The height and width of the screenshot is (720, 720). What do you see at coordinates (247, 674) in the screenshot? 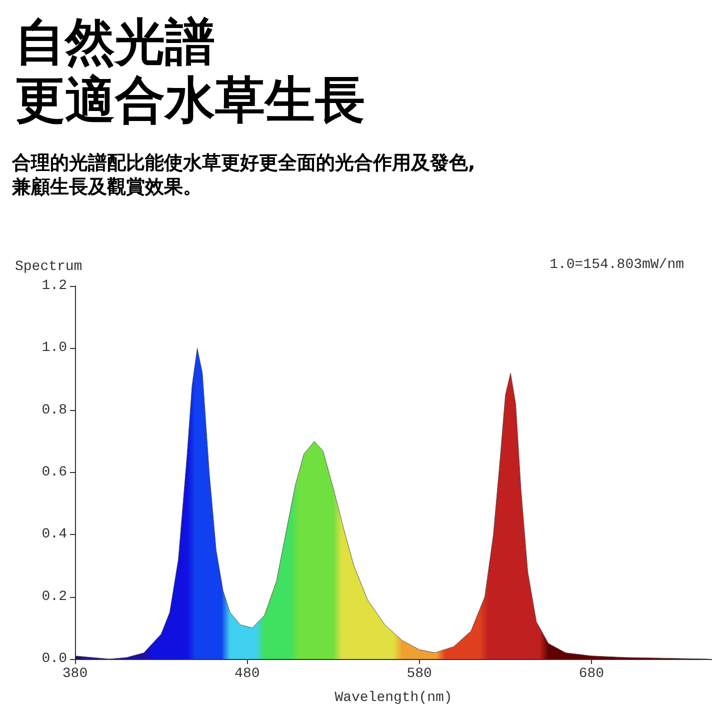
I see `x-tick-label: 480` at bounding box center [247, 674].